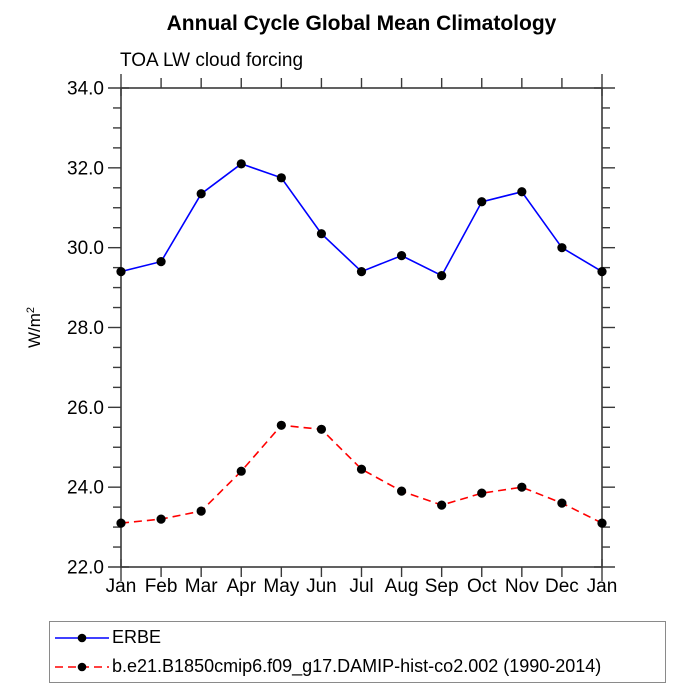 The image size is (700, 700). Describe the element at coordinates (161, 586) in the screenshot. I see `x-tick-label: Feb` at that location.